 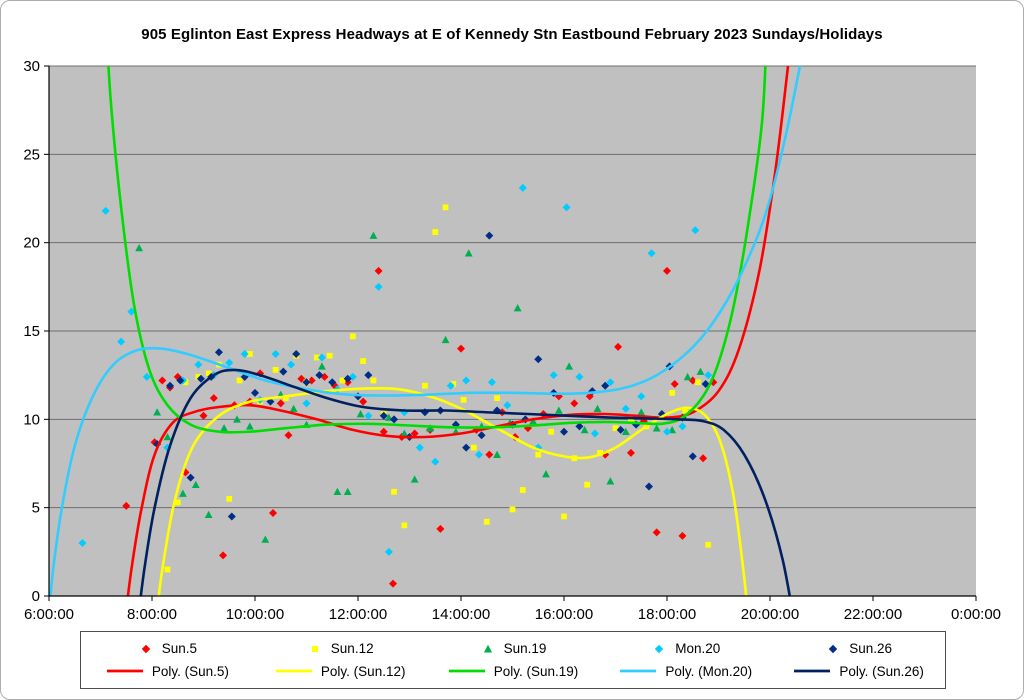 I want to click on legend-label: Sun.5, so click(x=179, y=649).